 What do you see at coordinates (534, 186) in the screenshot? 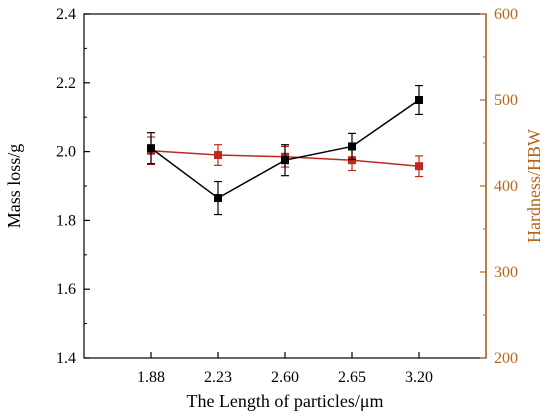
I see `right-axis-label: Hardness/HBW` at bounding box center [534, 186].